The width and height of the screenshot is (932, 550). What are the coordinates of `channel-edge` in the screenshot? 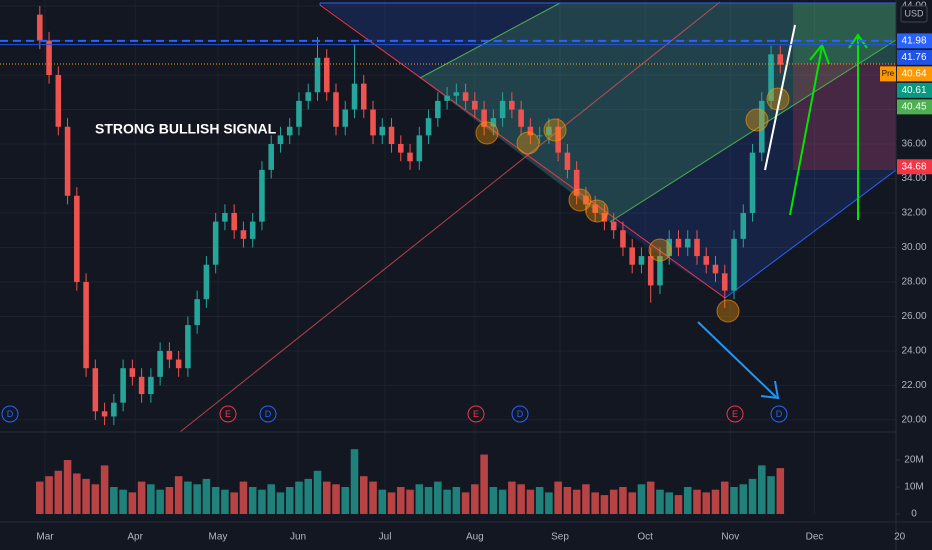 It's located at (753, 131).